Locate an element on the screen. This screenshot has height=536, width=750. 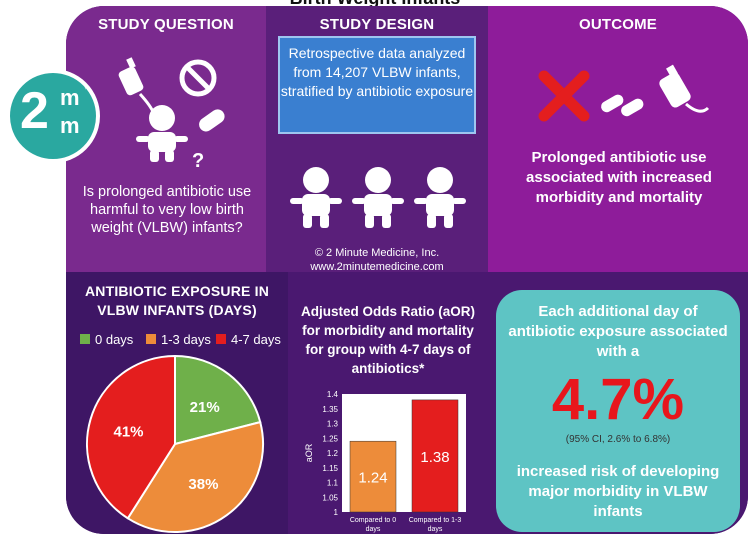
logo-letter-top: m is located at coordinates (70, 97).